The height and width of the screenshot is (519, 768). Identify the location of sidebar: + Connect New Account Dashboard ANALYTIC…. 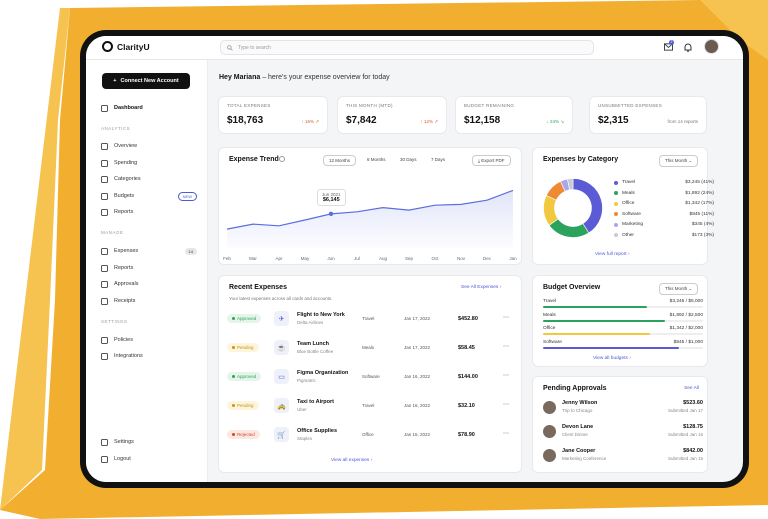
(147, 271).